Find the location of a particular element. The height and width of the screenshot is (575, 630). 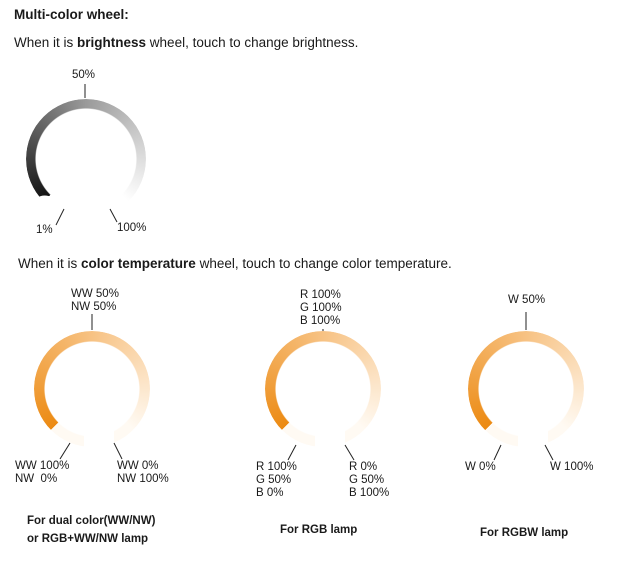

rgbw-left-label: W 0% is located at coordinates (480, 467).